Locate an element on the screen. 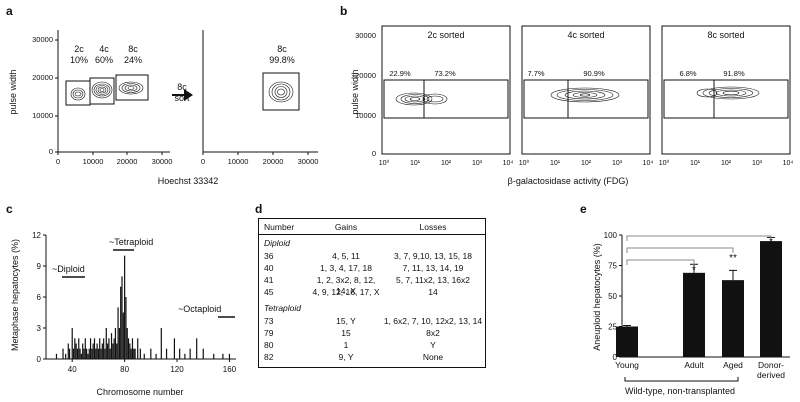  c-xtick-label: 40 is located at coordinates (72, 369).